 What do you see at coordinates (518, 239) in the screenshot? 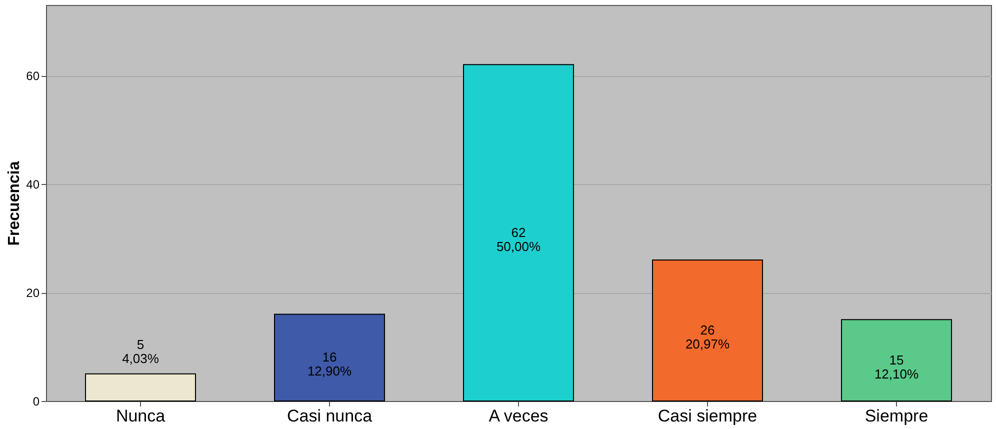
I see `data-label: 62 50,00%` at bounding box center [518, 239].